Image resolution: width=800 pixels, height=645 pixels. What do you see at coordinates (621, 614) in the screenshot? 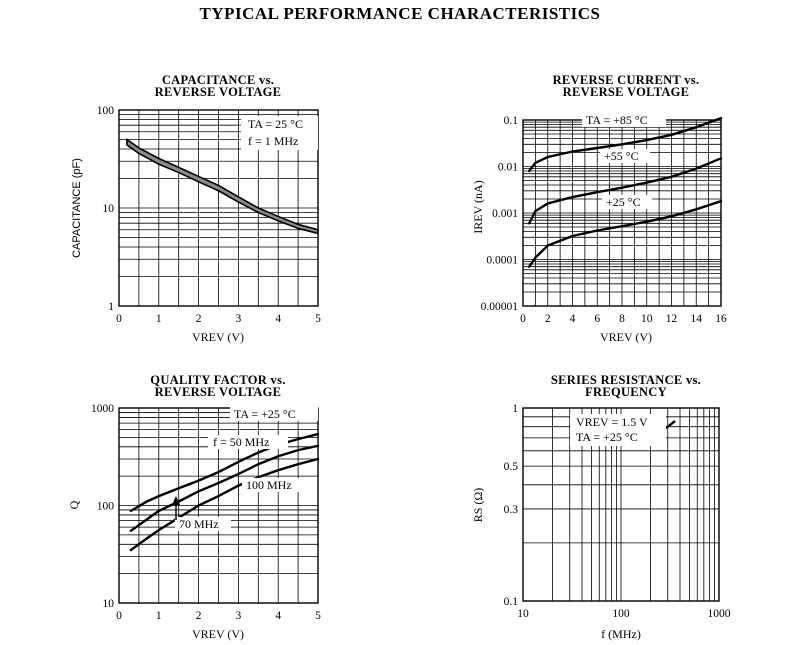
I see `x-tick-label: 100` at bounding box center [621, 614].